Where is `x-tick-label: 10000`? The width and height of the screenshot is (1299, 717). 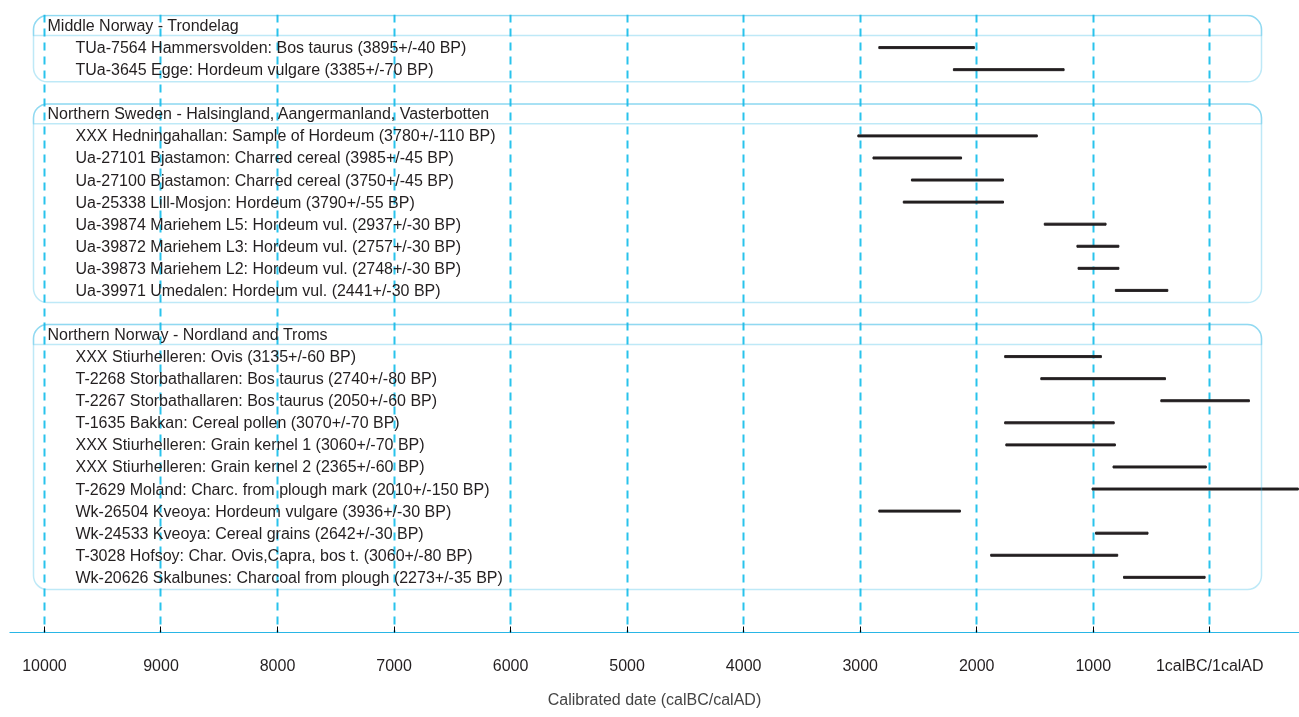 x-tick-label: 10000 is located at coordinates (44, 665).